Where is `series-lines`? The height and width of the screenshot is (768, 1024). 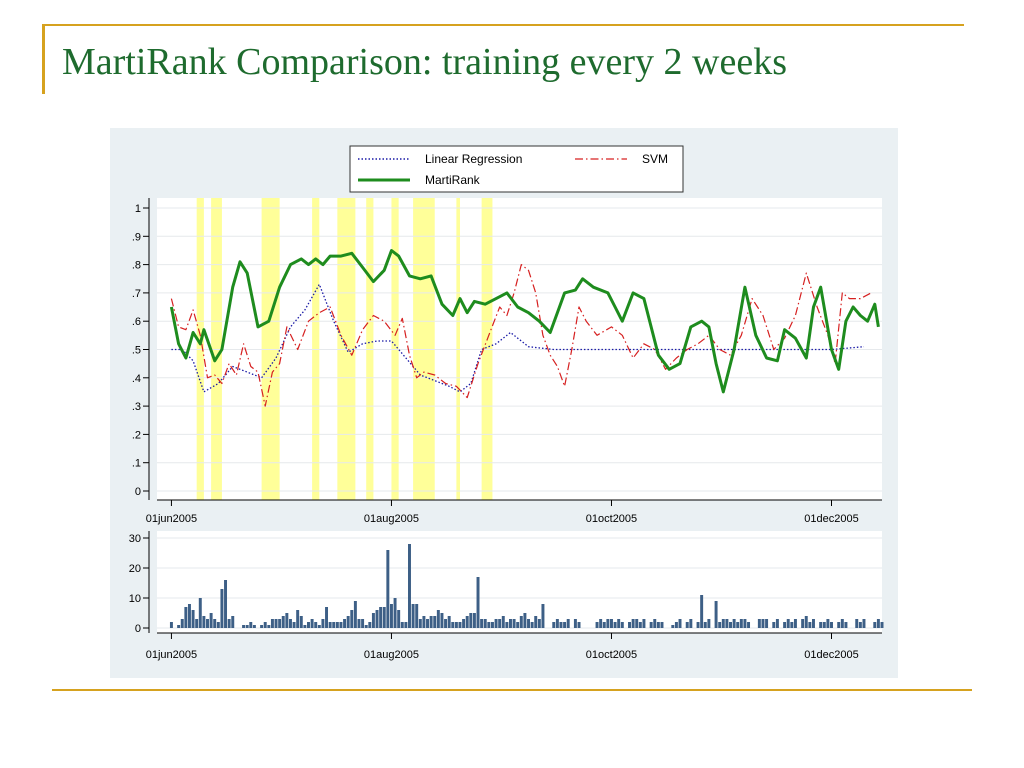 series-lines is located at coordinates (524, 328).